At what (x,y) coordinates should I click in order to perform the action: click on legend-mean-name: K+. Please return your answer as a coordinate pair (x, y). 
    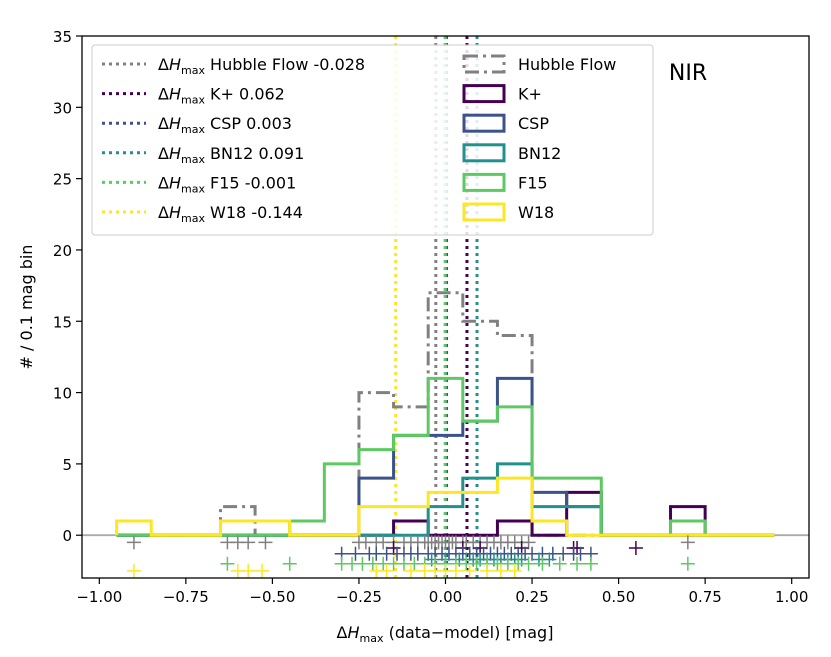
    Looking at the image, I should click on (222, 94).